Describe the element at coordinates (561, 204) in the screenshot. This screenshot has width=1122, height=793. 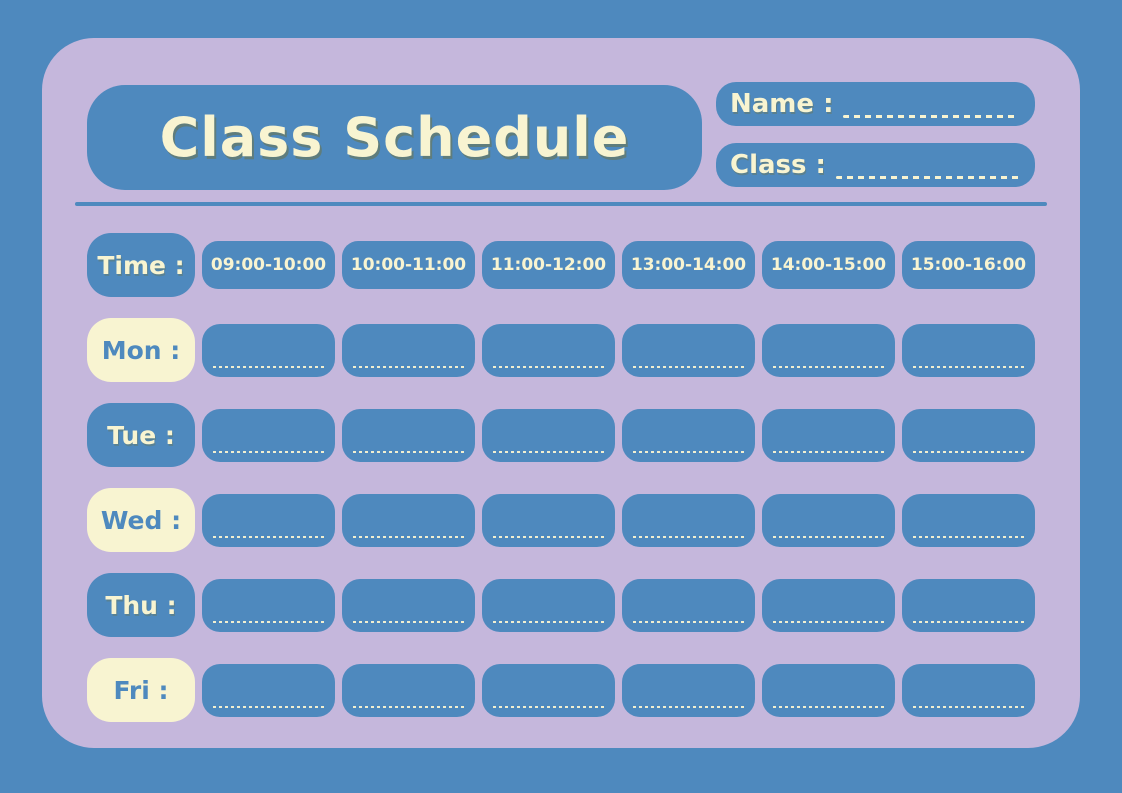
I see `header-divider` at that location.